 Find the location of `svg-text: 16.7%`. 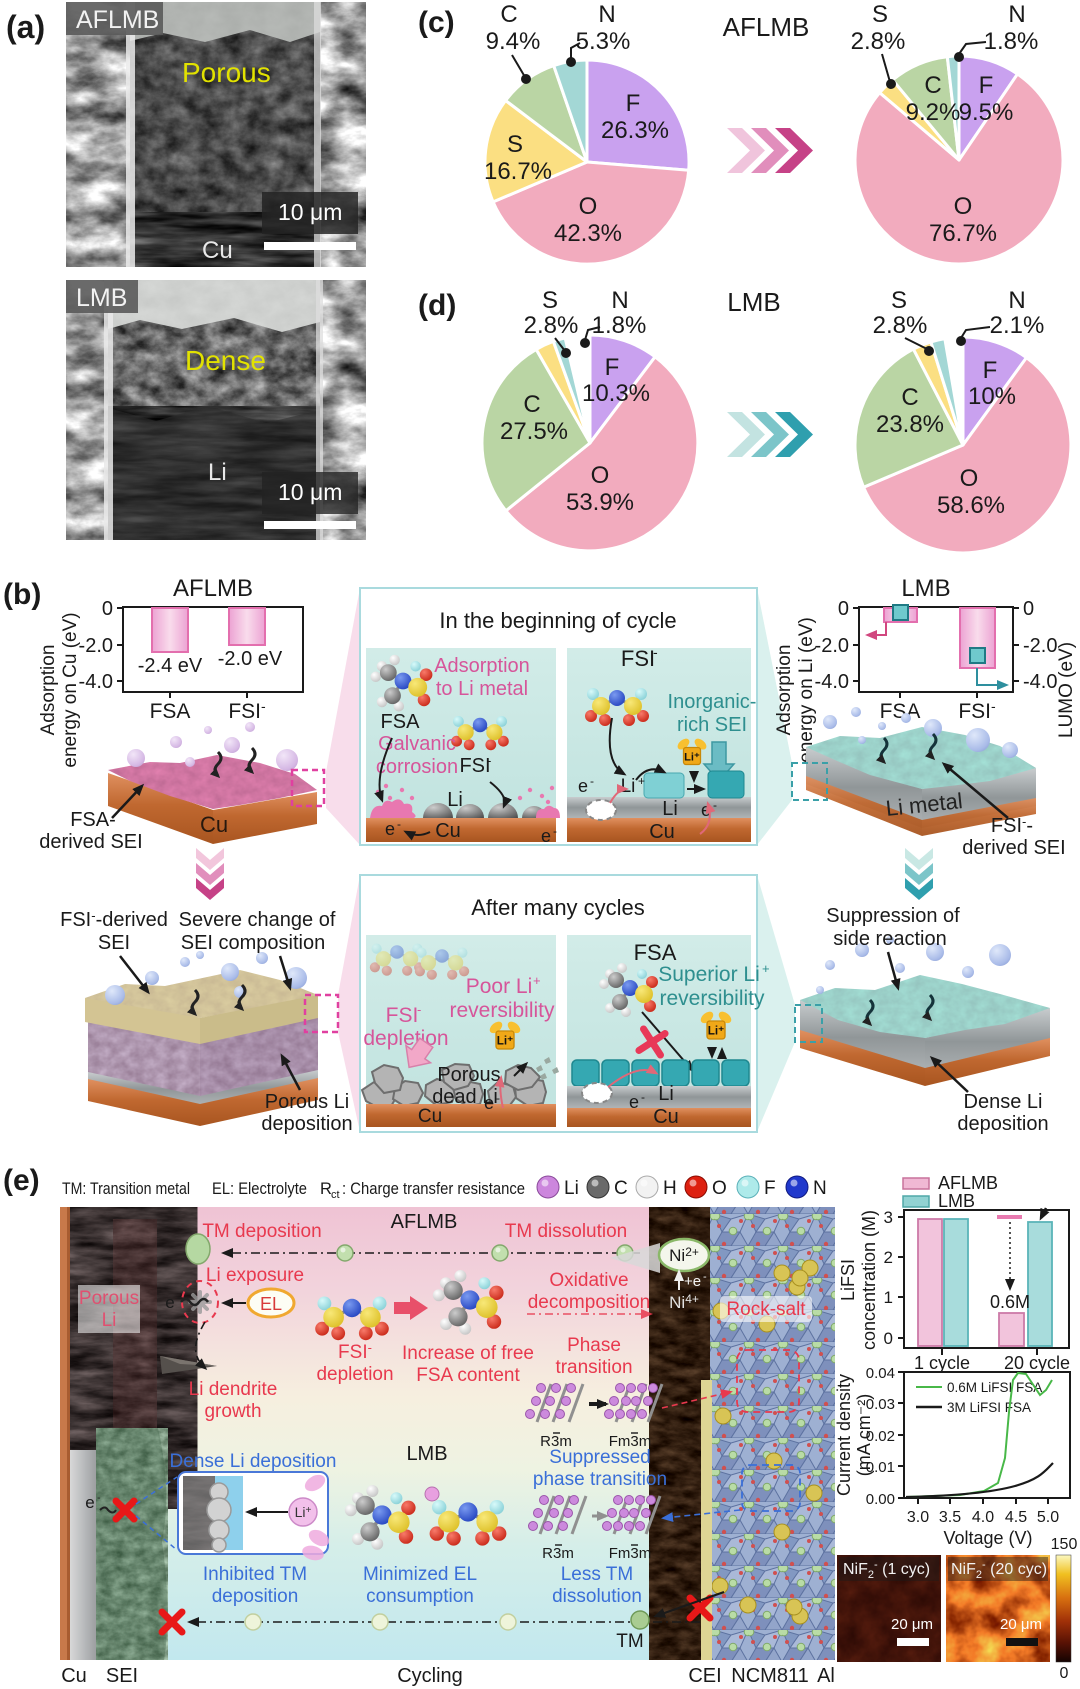

svg-text: 16.7% is located at coordinates (518, 171).